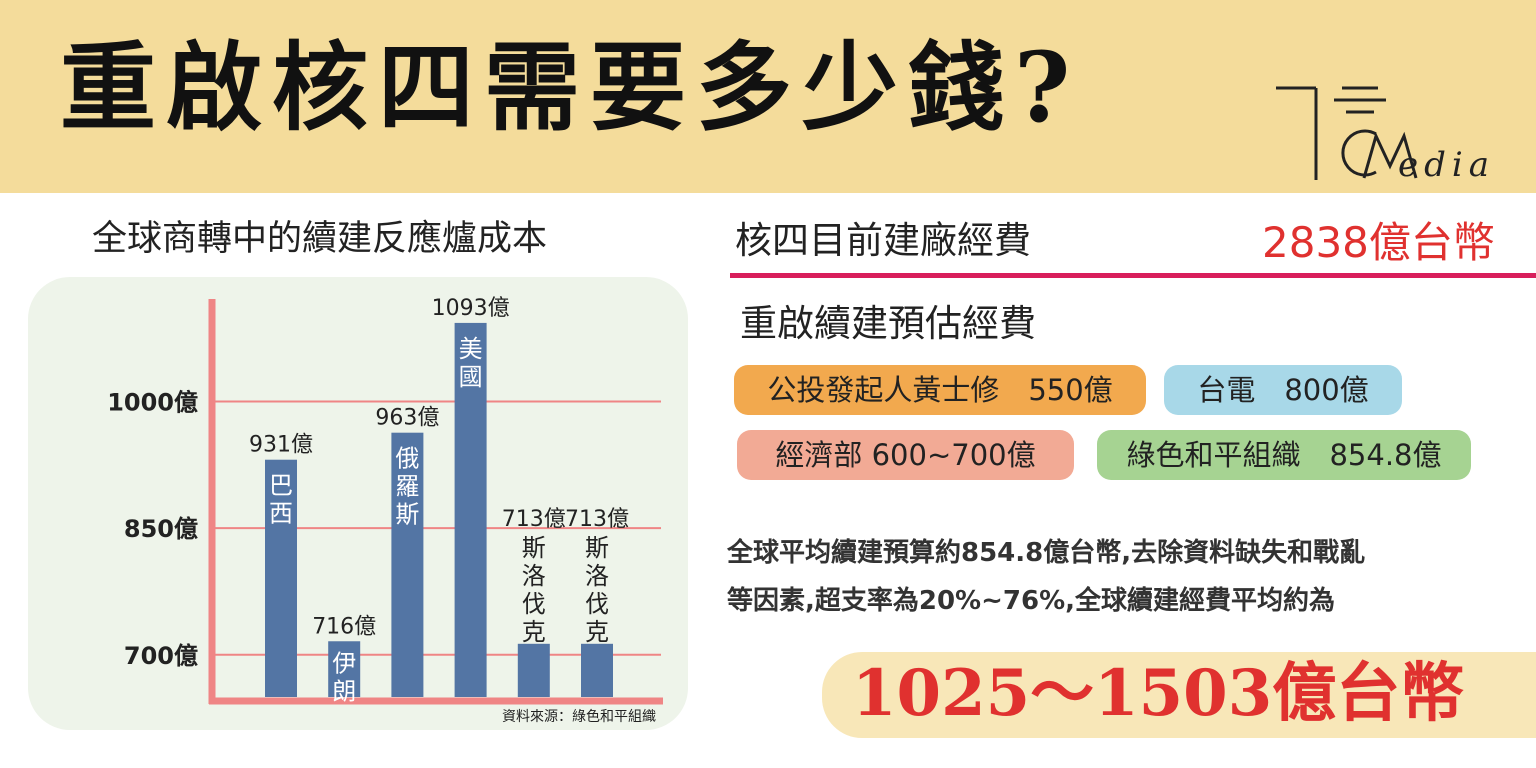 Image resolution: width=1536 pixels, height=768 pixels. Describe the element at coordinates (407, 418) in the screenshot. I see `bar-value-label: 963億` at that location.